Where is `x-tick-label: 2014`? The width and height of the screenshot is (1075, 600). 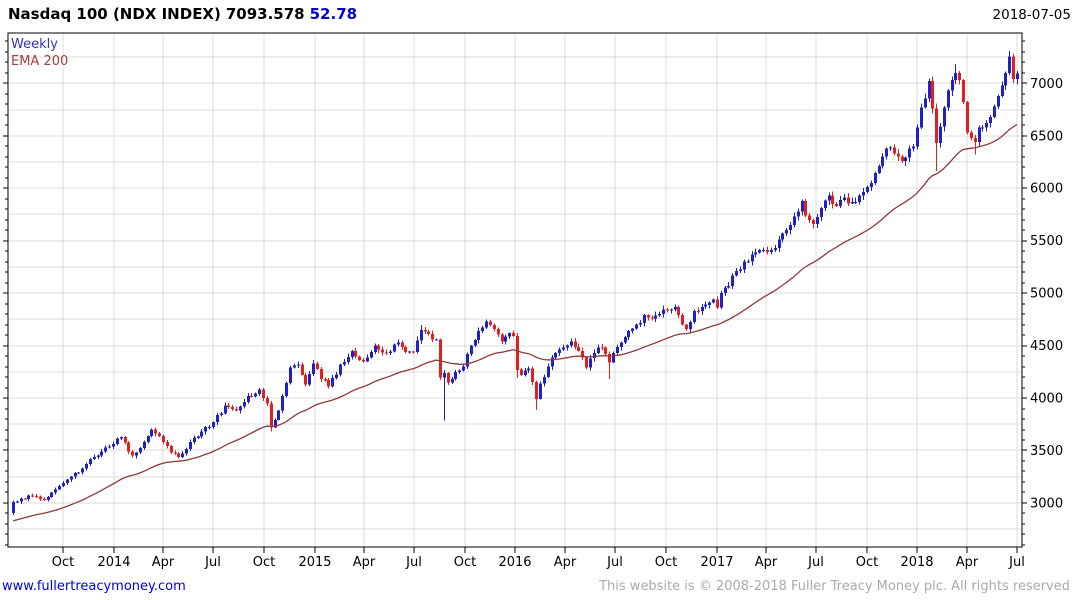 x-tick-label: 2014 is located at coordinates (113, 562).